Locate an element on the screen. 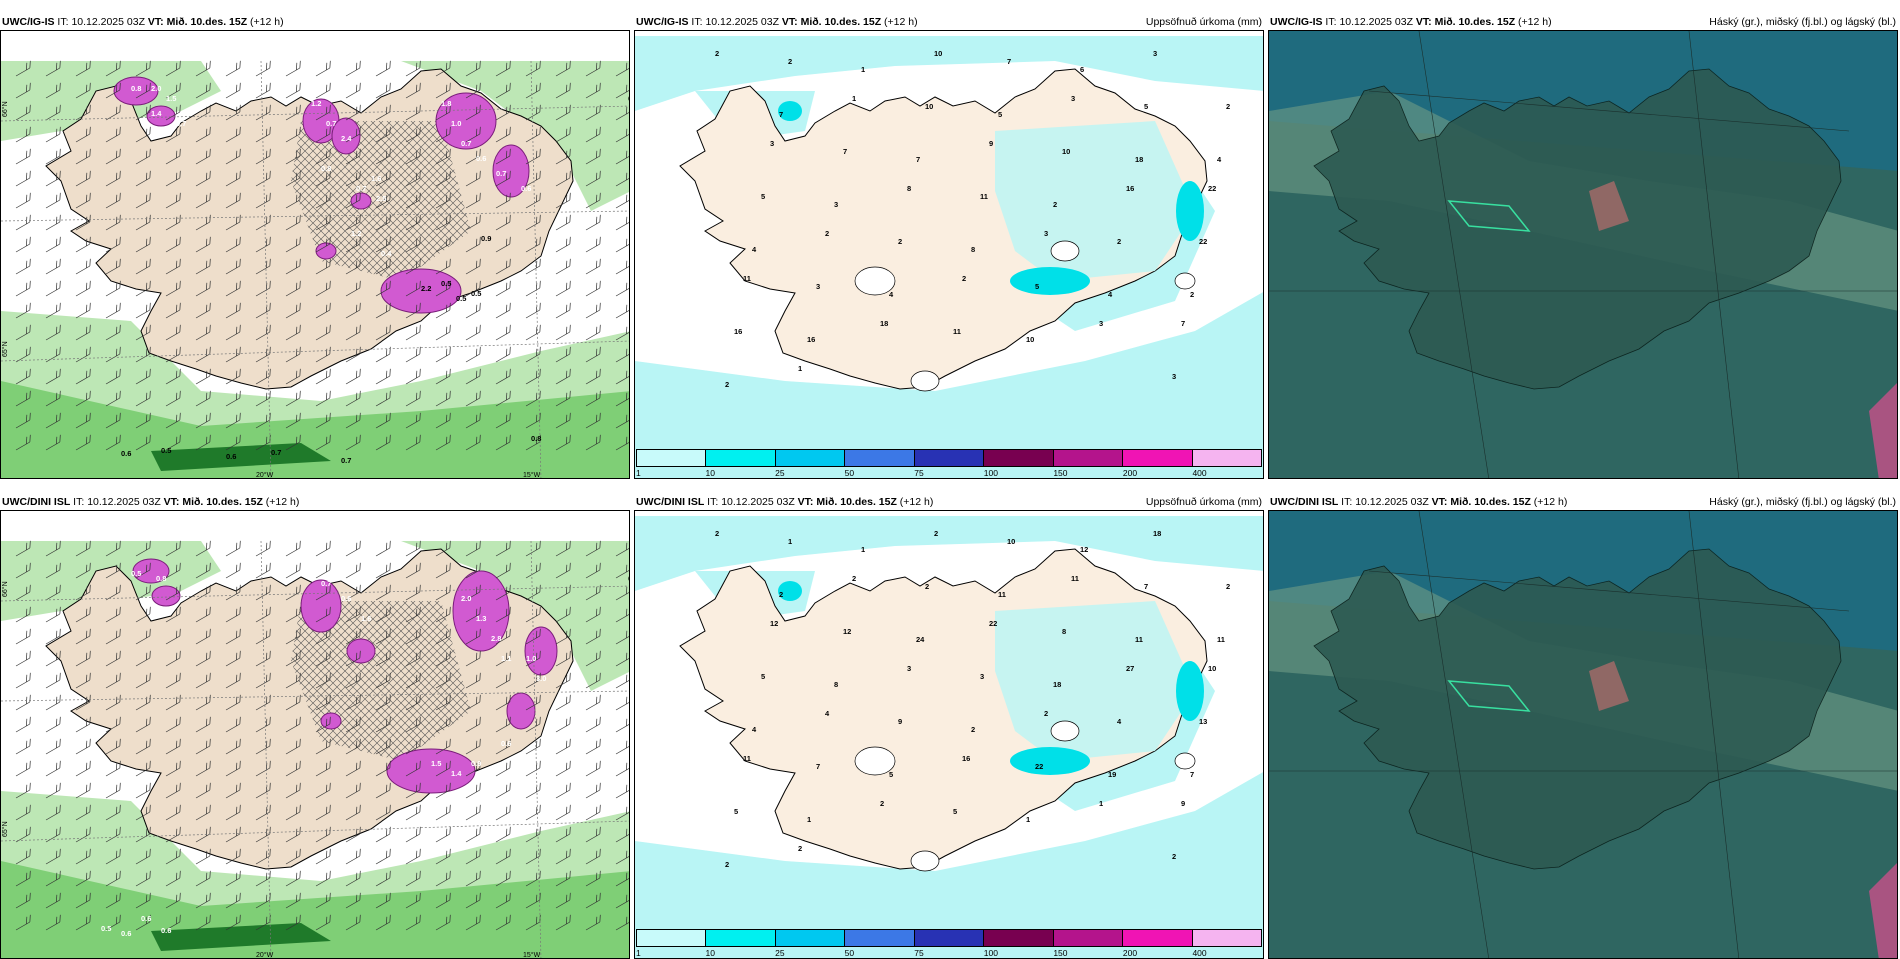 Image resolution: width=1900 pixels, height=959 pixels. iceland-land is located at coordinates (1577, 709).